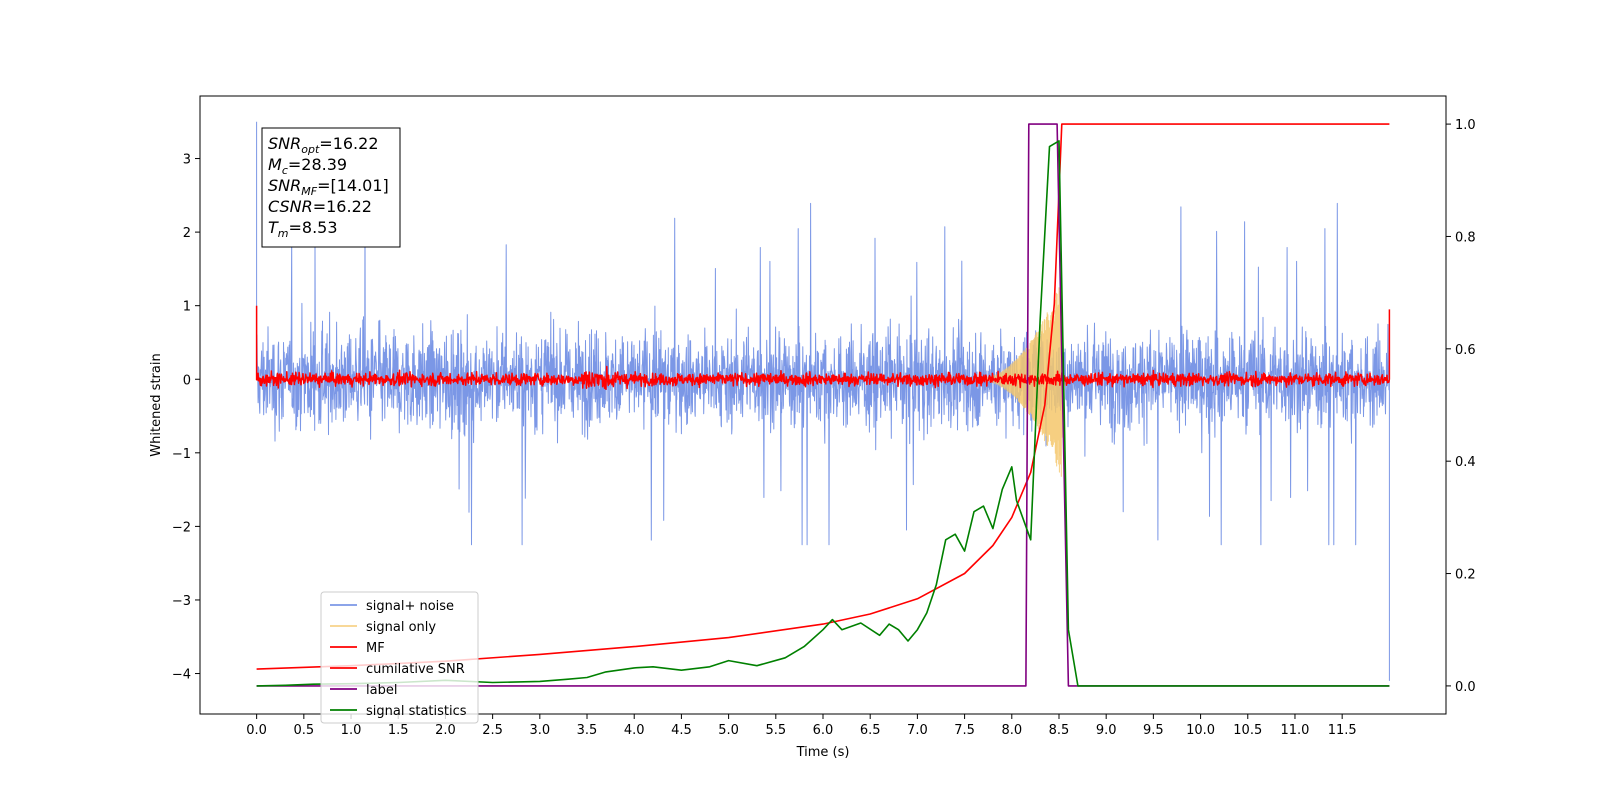  I want to click on x-tick-label: 5.5, so click(775, 730).